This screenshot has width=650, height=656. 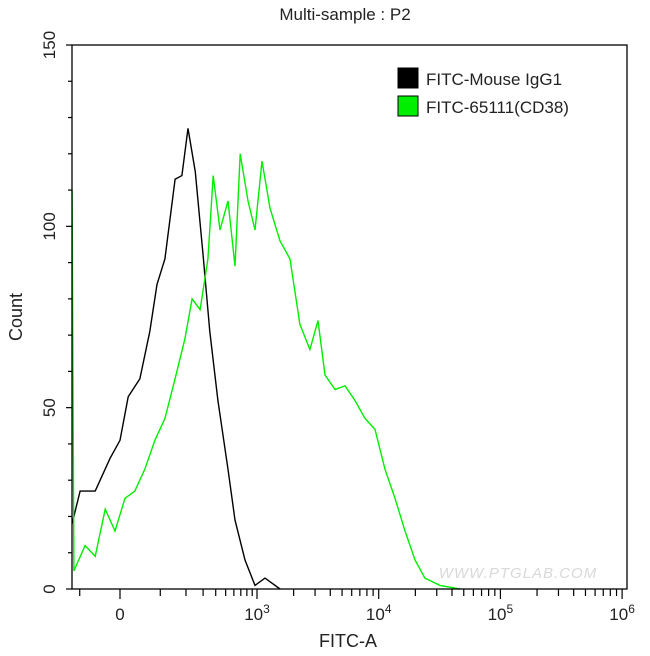 I want to click on y-tick-label: 50, so click(x=49, y=407).